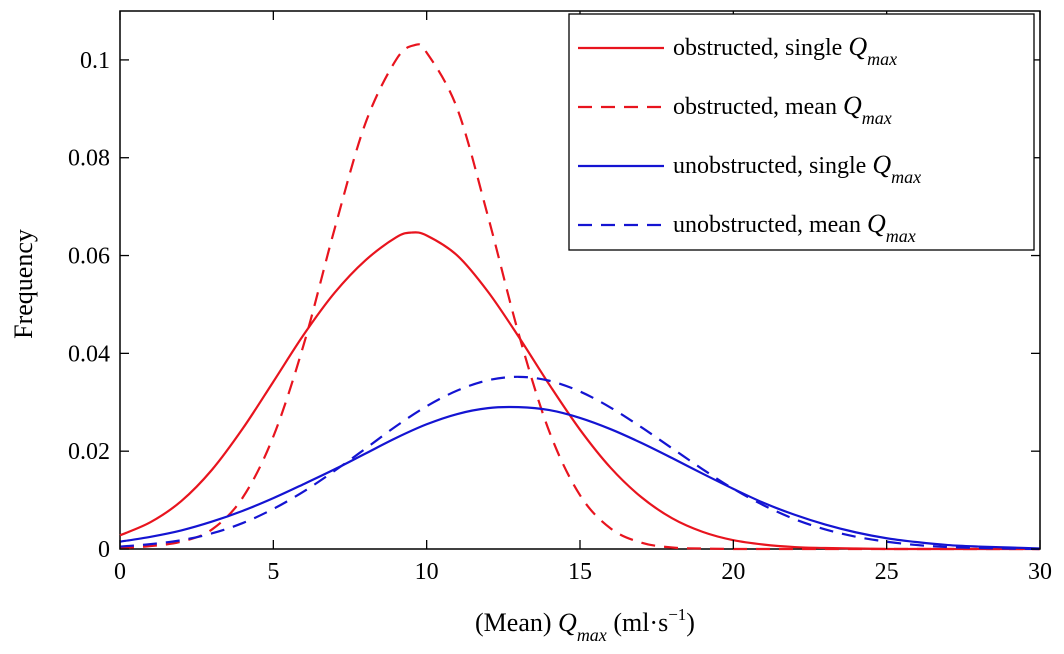 The height and width of the screenshot is (654, 1064). I want to click on y-tick-label: 0.04, so click(89, 354).